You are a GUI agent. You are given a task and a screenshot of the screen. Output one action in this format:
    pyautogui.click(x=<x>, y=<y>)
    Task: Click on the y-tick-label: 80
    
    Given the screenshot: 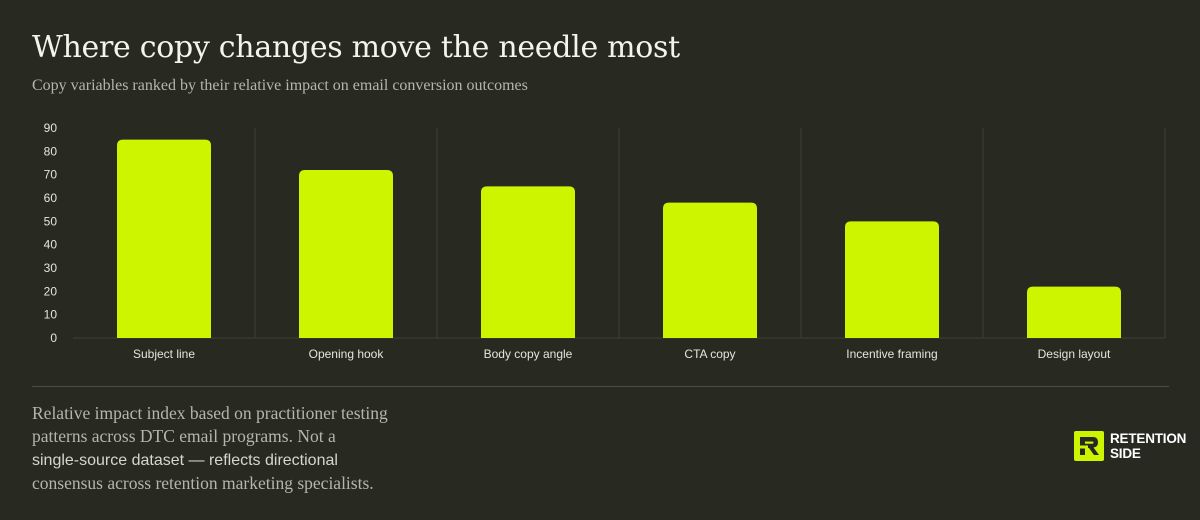 What is the action you would take?
    pyautogui.click(x=51, y=151)
    